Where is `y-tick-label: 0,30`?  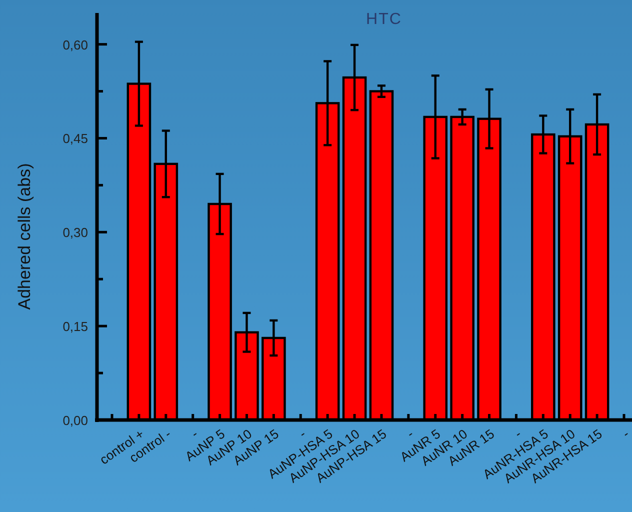
y-tick-label: 0,30 is located at coordinates (75, 232).